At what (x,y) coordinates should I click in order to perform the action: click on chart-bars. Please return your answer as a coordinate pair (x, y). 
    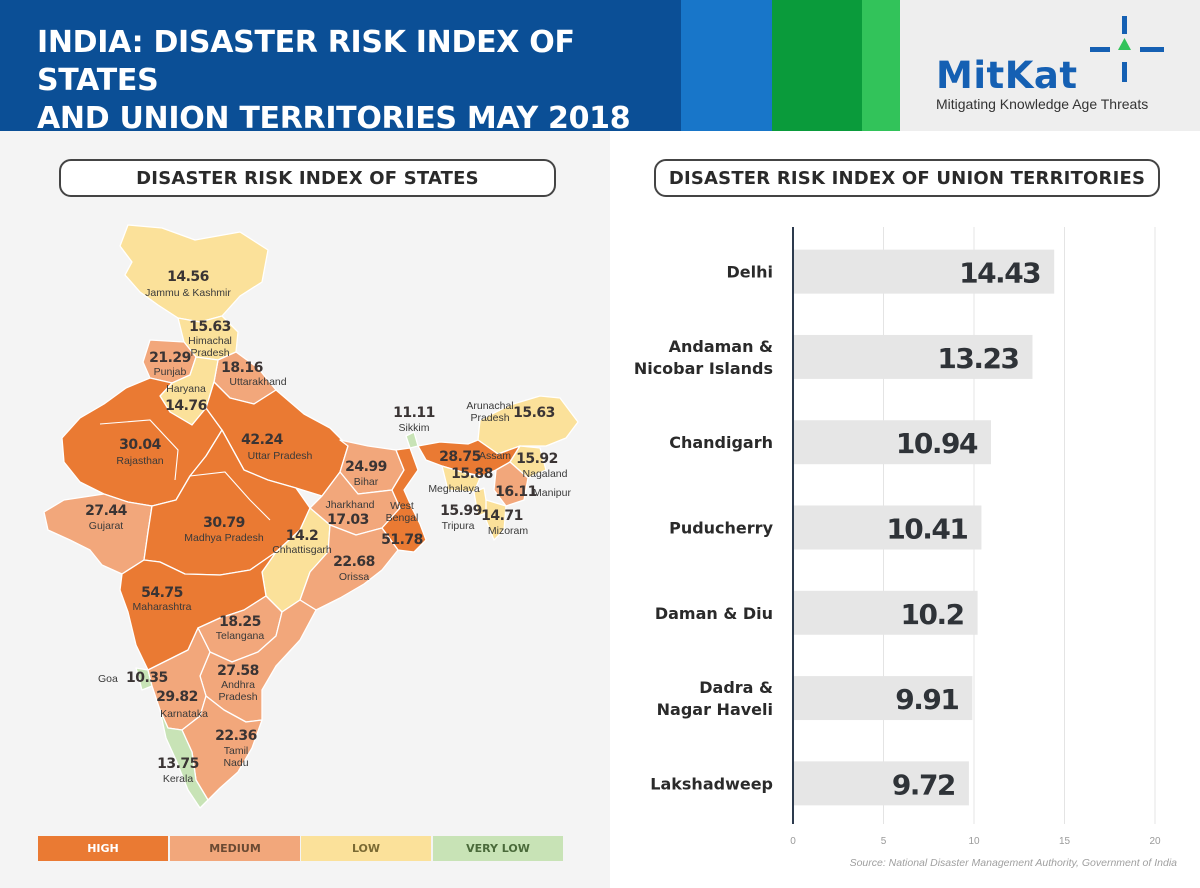
    Looking at the image, I should click on (924, 527).